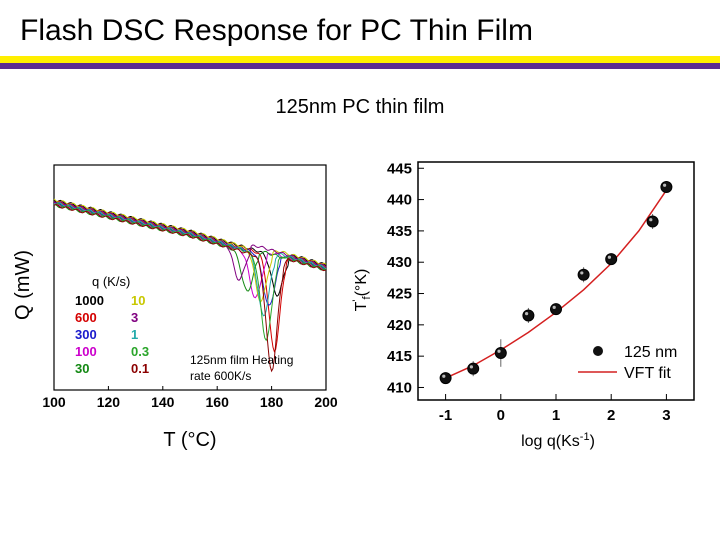  What do you see at coordinates (399, 262) in the screenshot?
I see `tf-y-tick-label: 430` at bounding box center [399, 262].